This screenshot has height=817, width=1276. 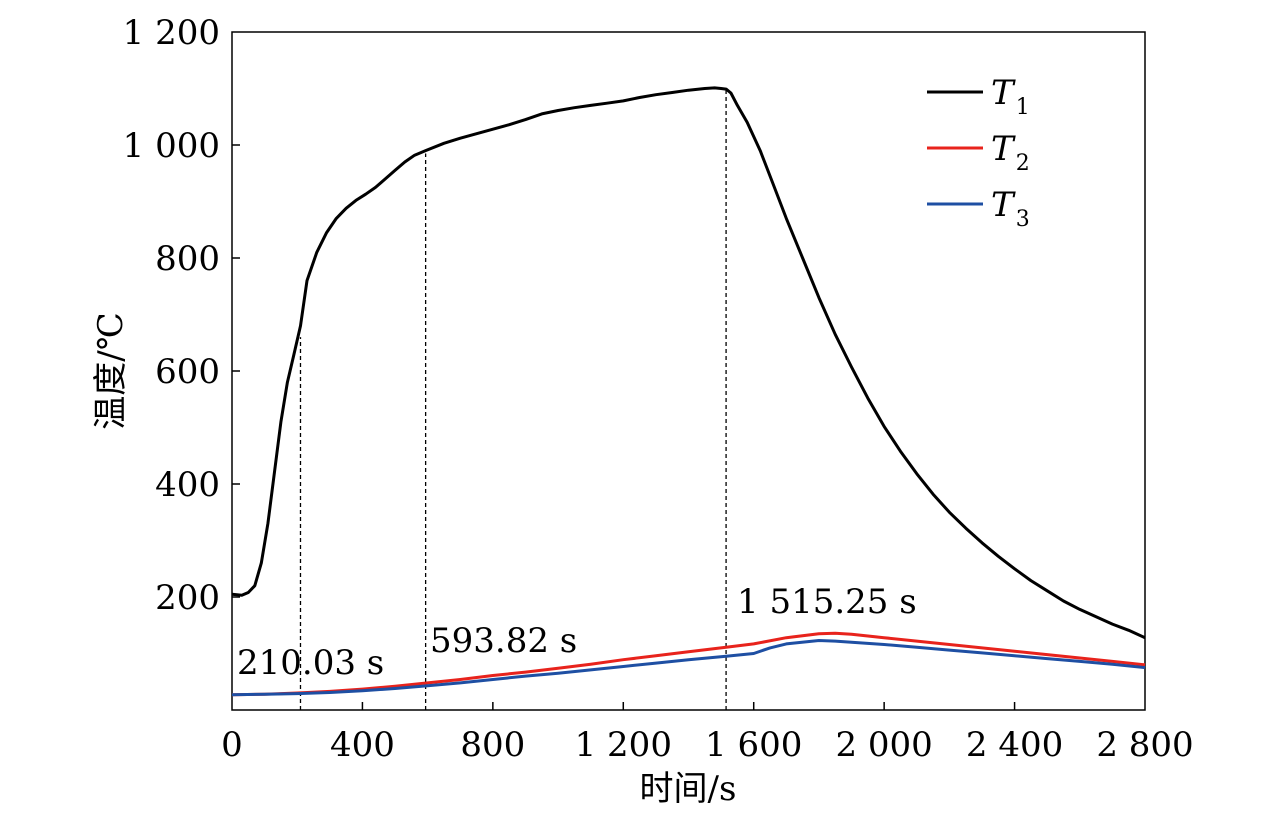 I want to click on legend-label: T3, so click(x=1010, y=208).